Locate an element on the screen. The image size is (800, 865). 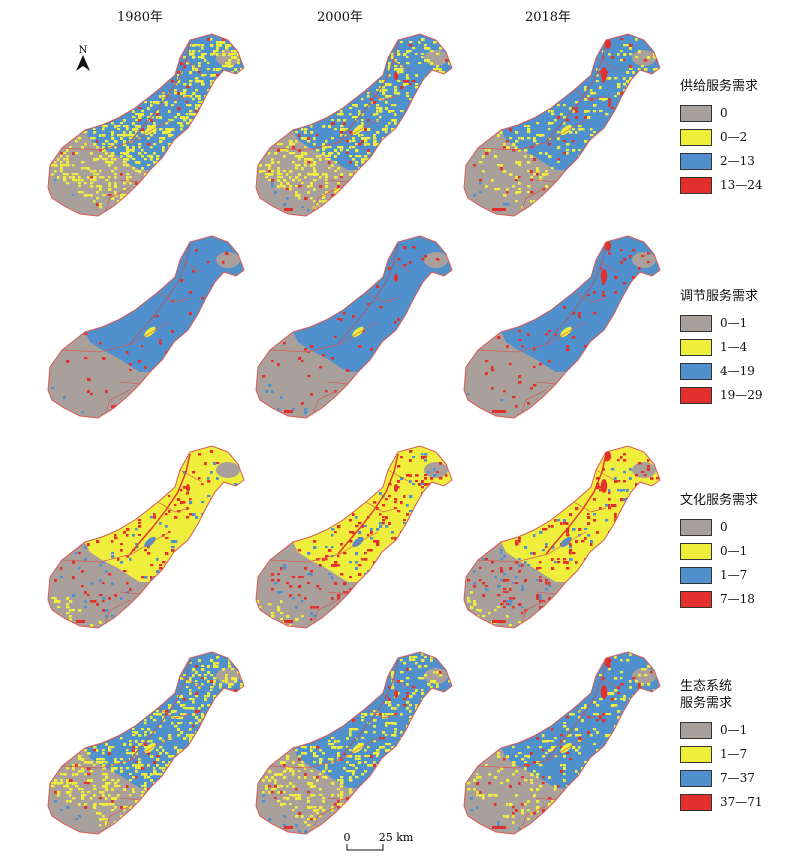
year-label-2018: 2018年 is located at coordinates (548, 17).